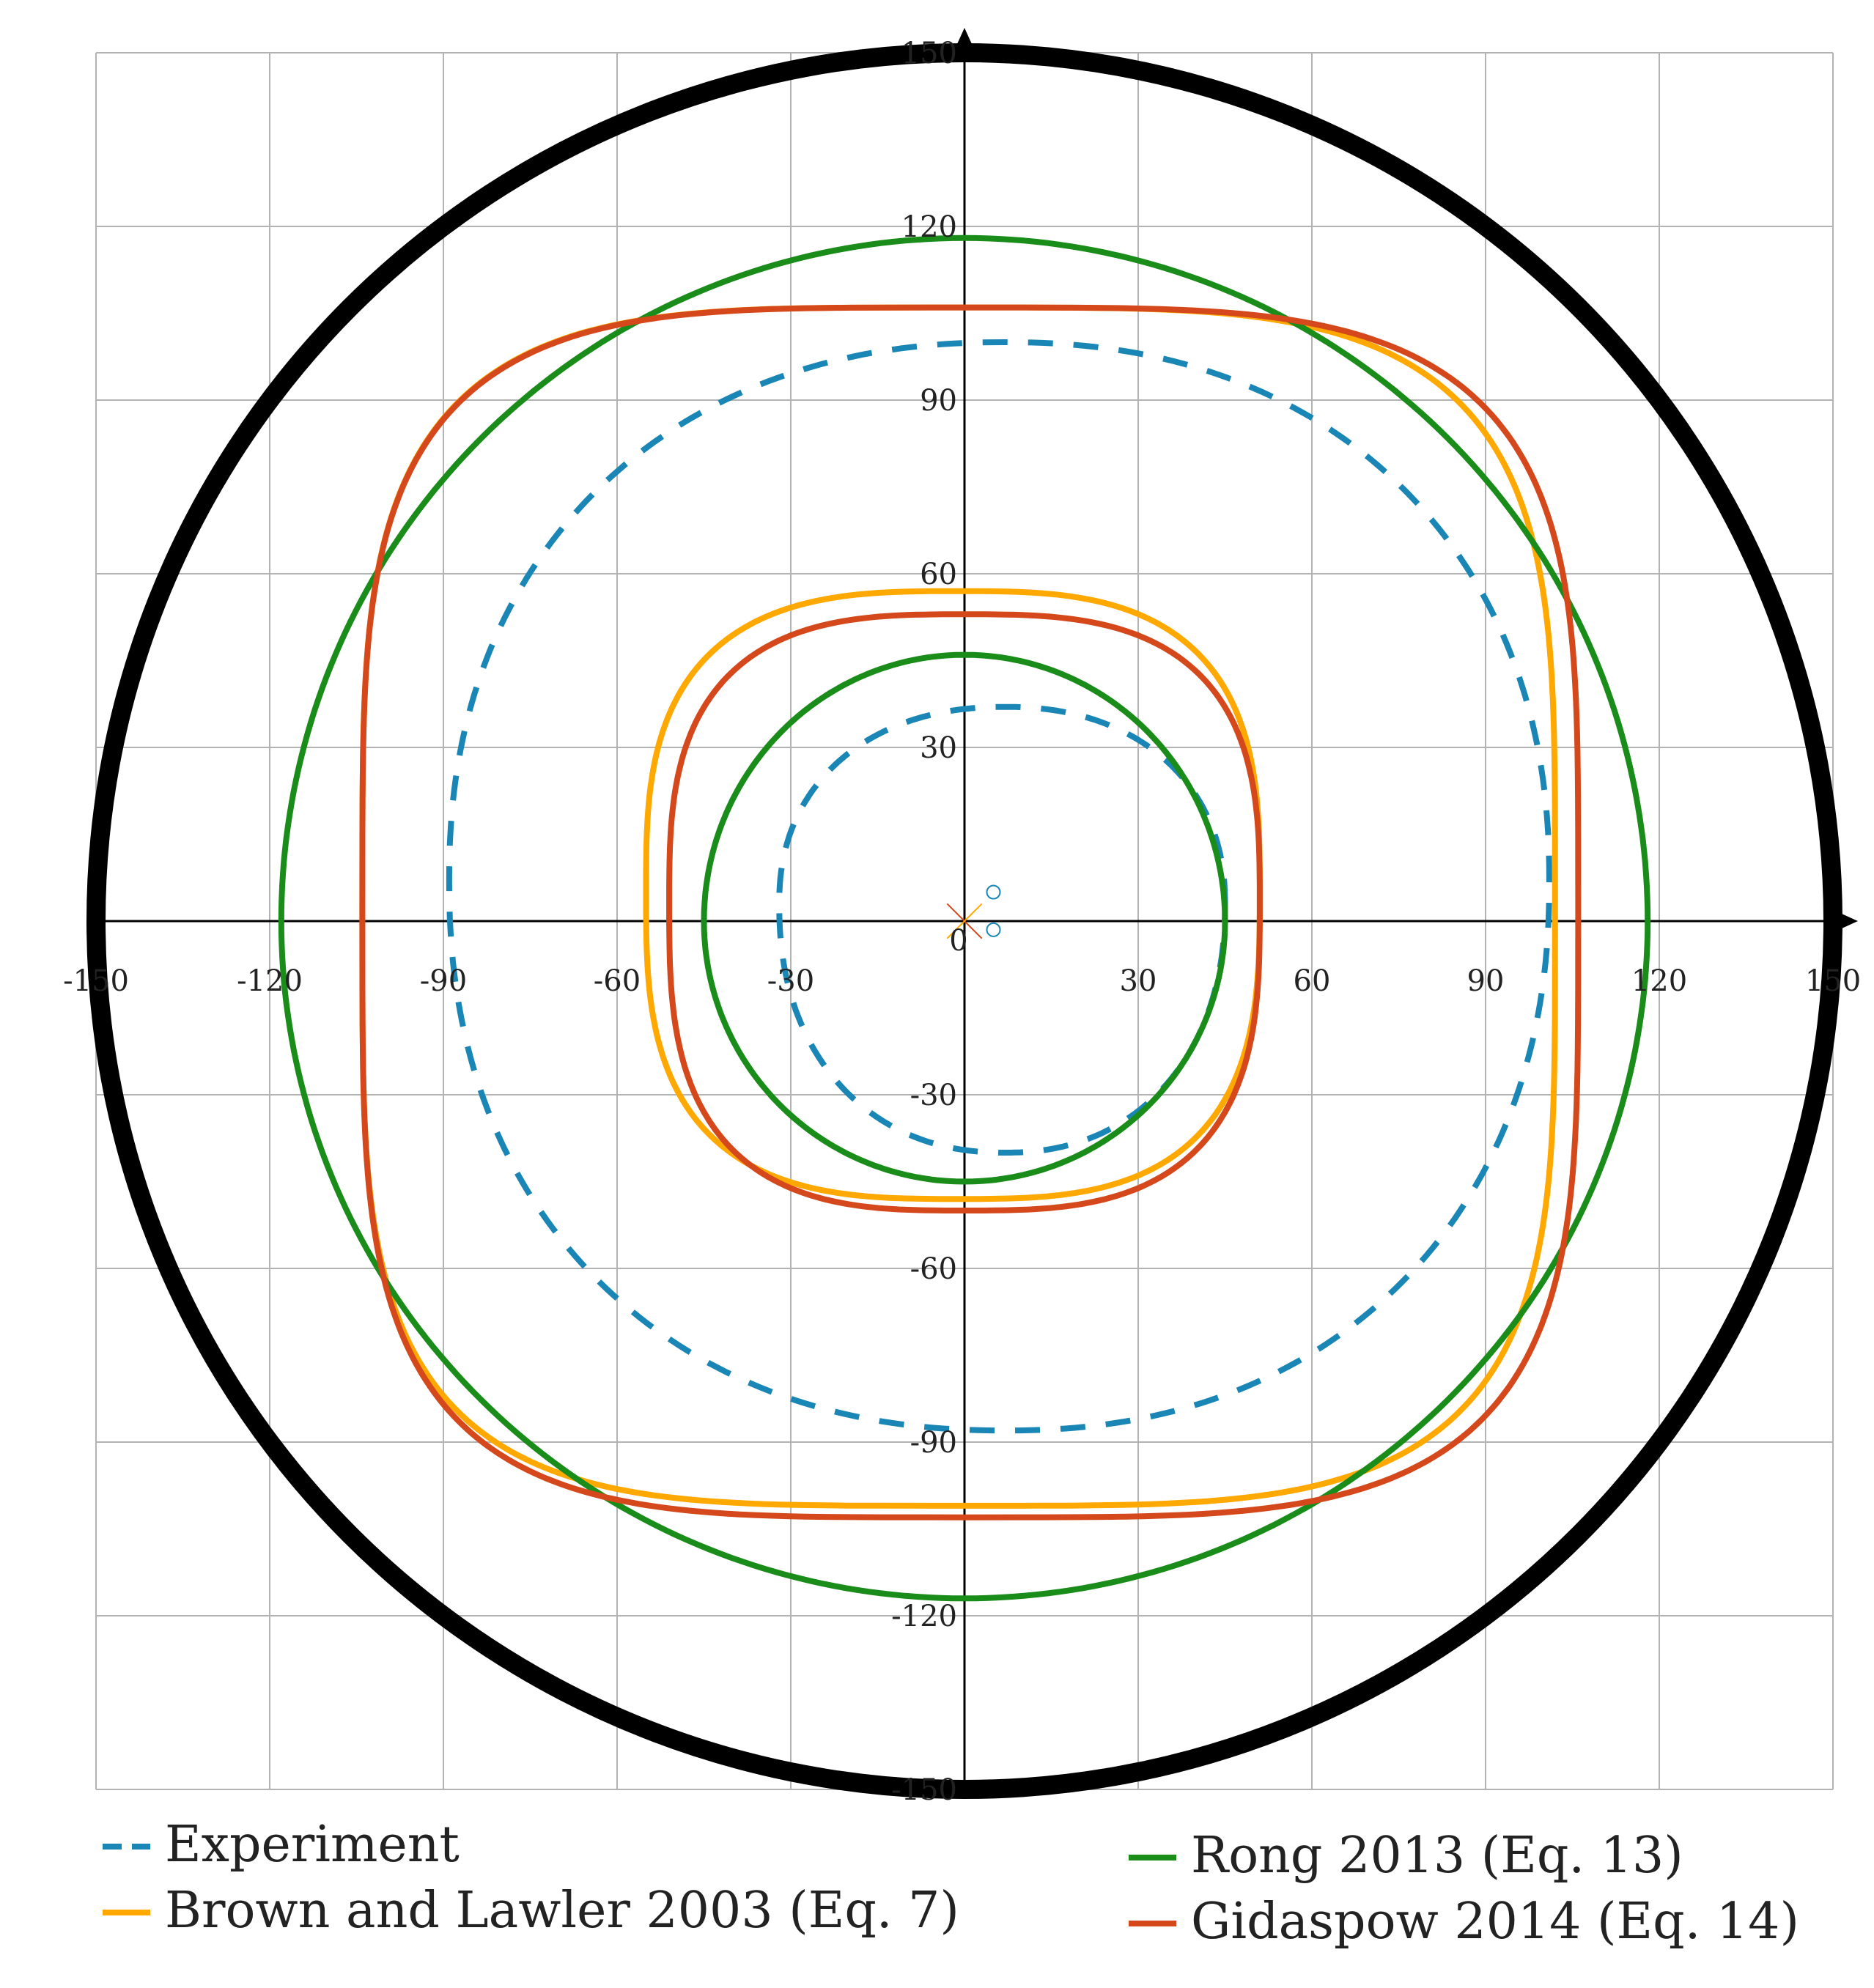 Image resolution: width=1874 pixels, height=1988 pixels. I want to click on series-experiment-loop-inner, so click(1002, 929).